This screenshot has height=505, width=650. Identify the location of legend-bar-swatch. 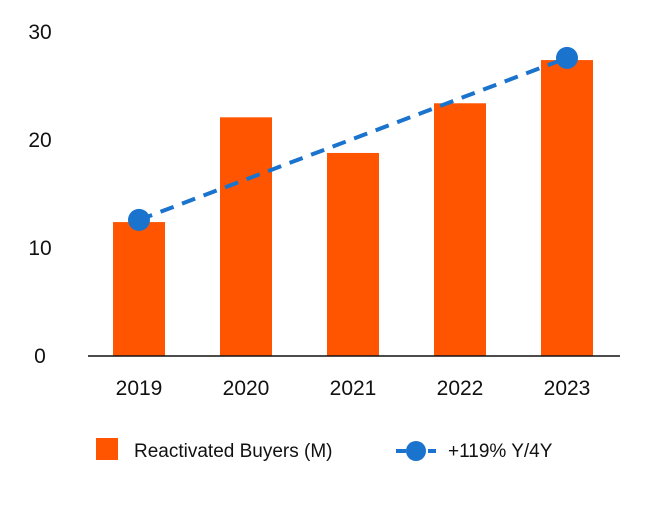
(107, 449).